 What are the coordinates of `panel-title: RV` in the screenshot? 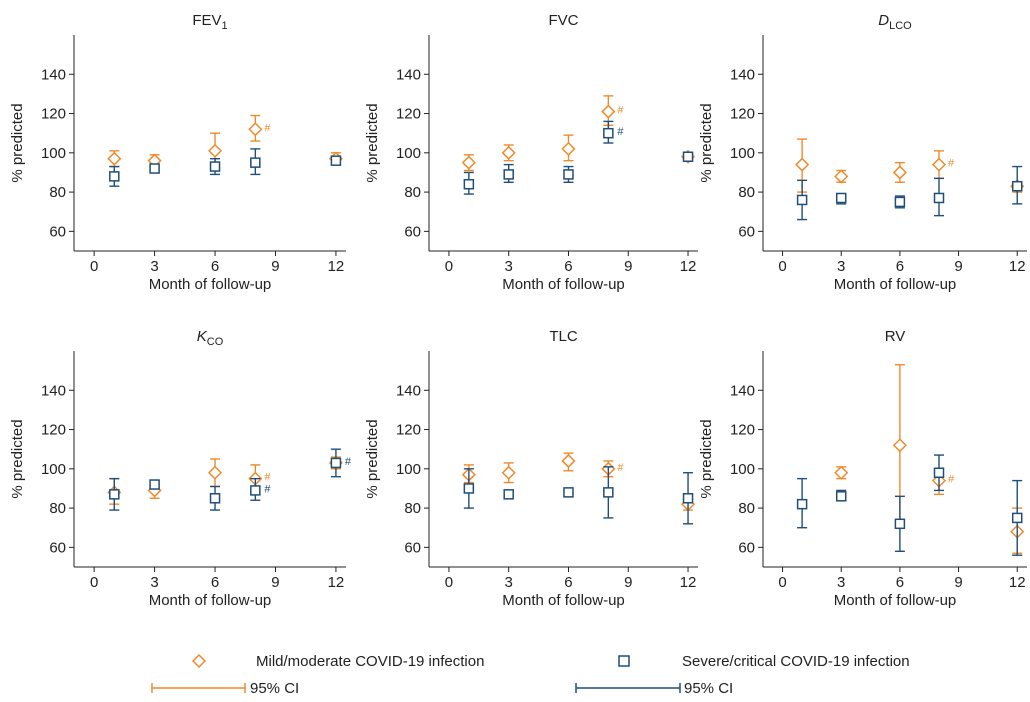 It's located at (895, 336).